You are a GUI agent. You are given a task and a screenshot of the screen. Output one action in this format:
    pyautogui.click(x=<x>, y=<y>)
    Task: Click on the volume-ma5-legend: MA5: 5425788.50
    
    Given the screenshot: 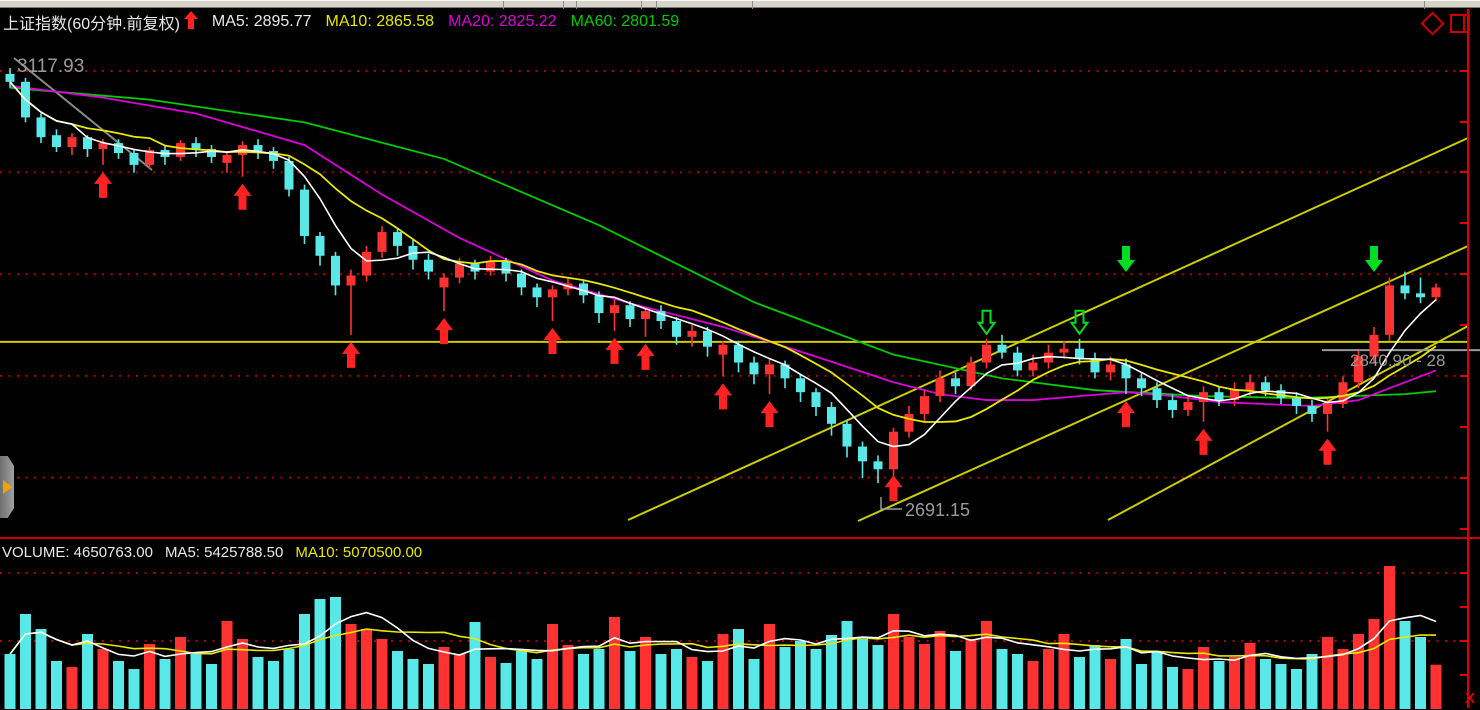 What is the action you would take?
    pyautogui.click(x=224, y=552)
    